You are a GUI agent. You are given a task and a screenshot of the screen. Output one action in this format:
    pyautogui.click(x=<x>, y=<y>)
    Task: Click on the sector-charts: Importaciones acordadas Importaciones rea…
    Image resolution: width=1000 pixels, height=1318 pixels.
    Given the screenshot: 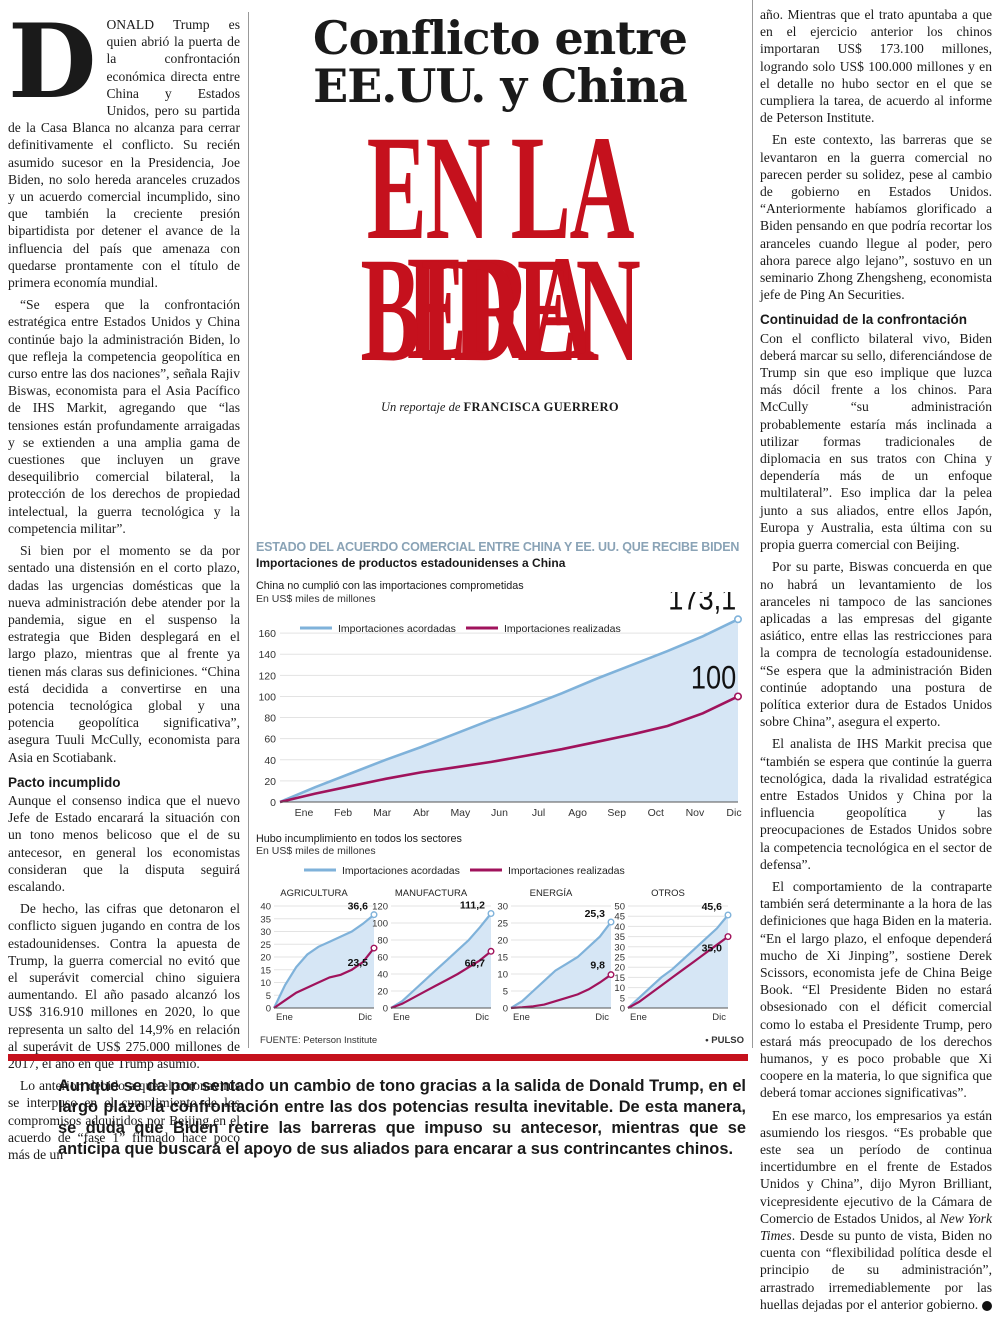 What is the action you would take?
    pyautogui.click(x=496, y=944)
    